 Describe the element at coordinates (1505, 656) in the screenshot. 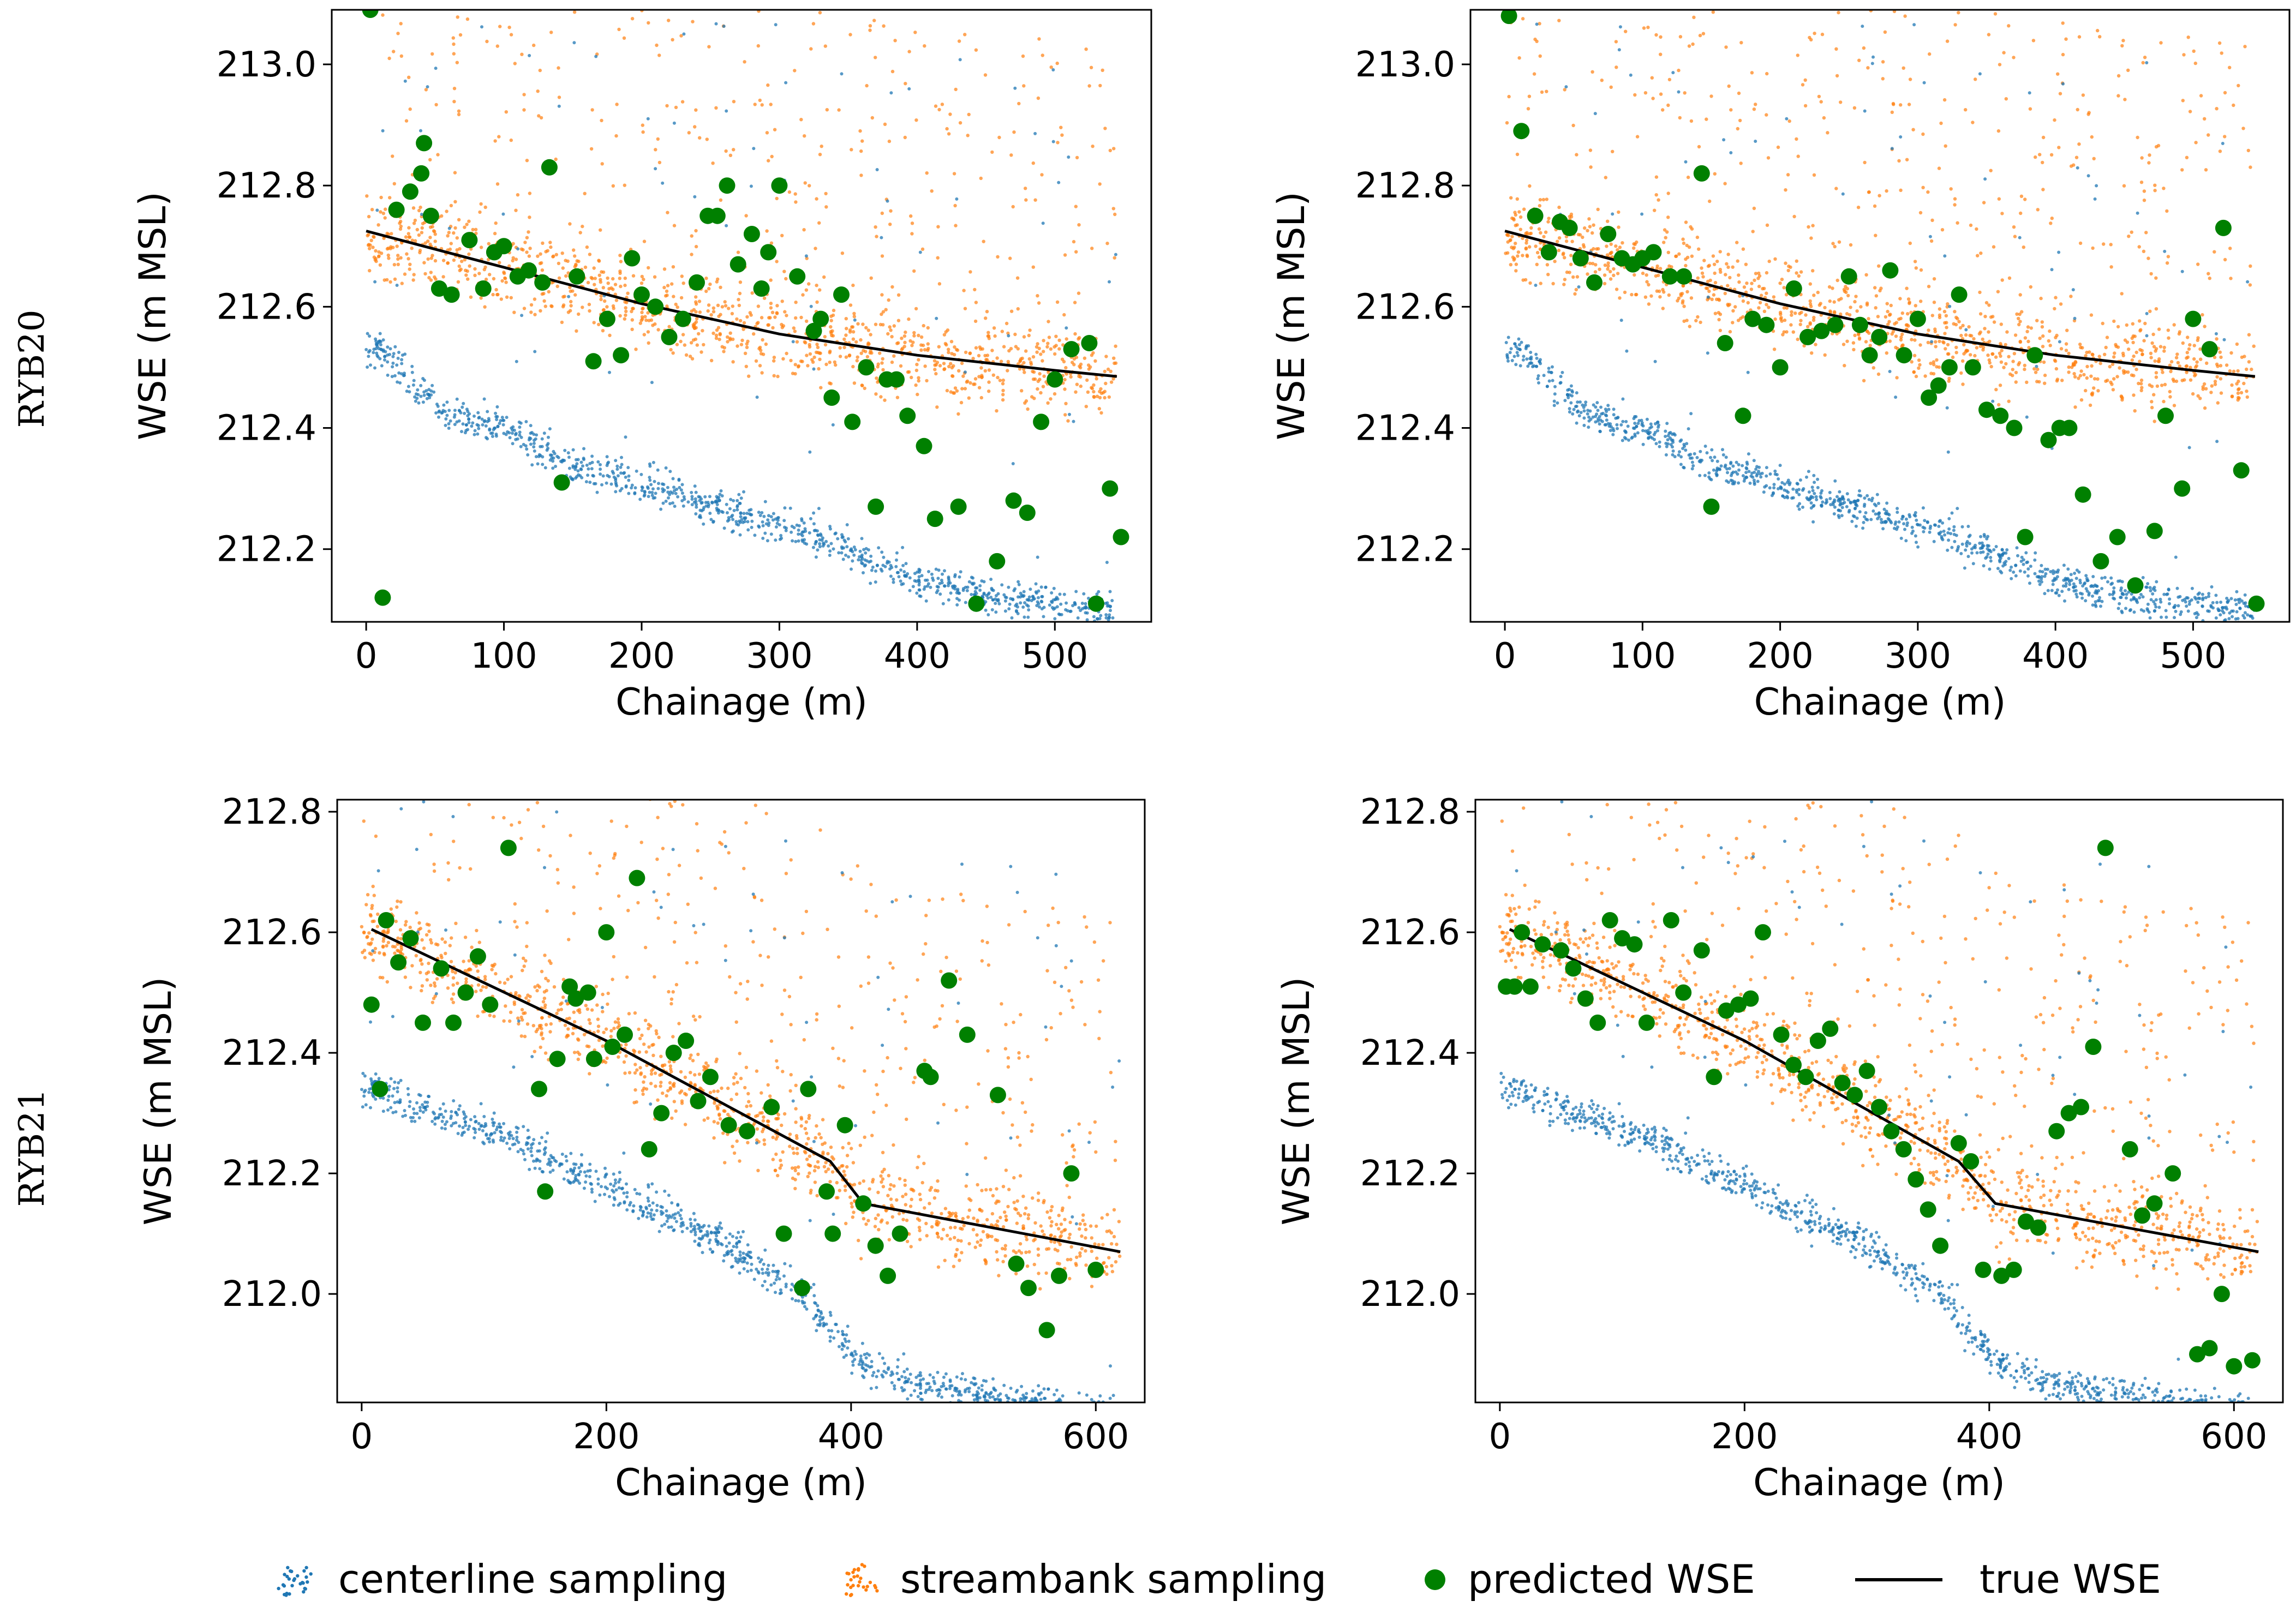

I see `x-tick-label: 0` at that location.